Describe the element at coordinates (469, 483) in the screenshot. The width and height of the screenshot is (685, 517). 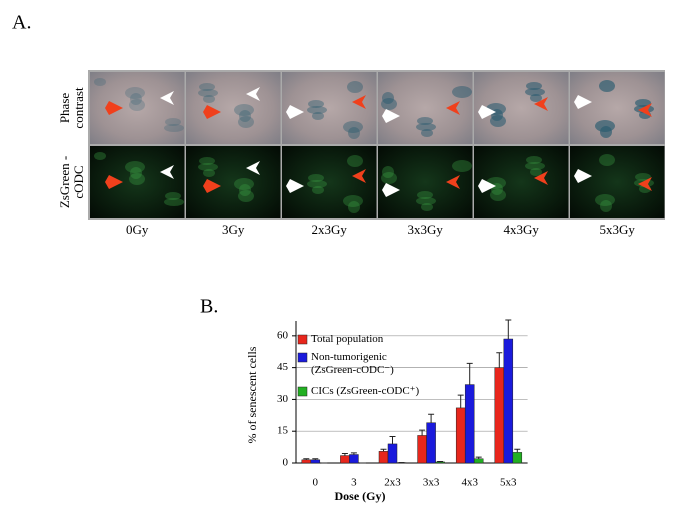
I see `x-tick-label: 4x3` at that location.